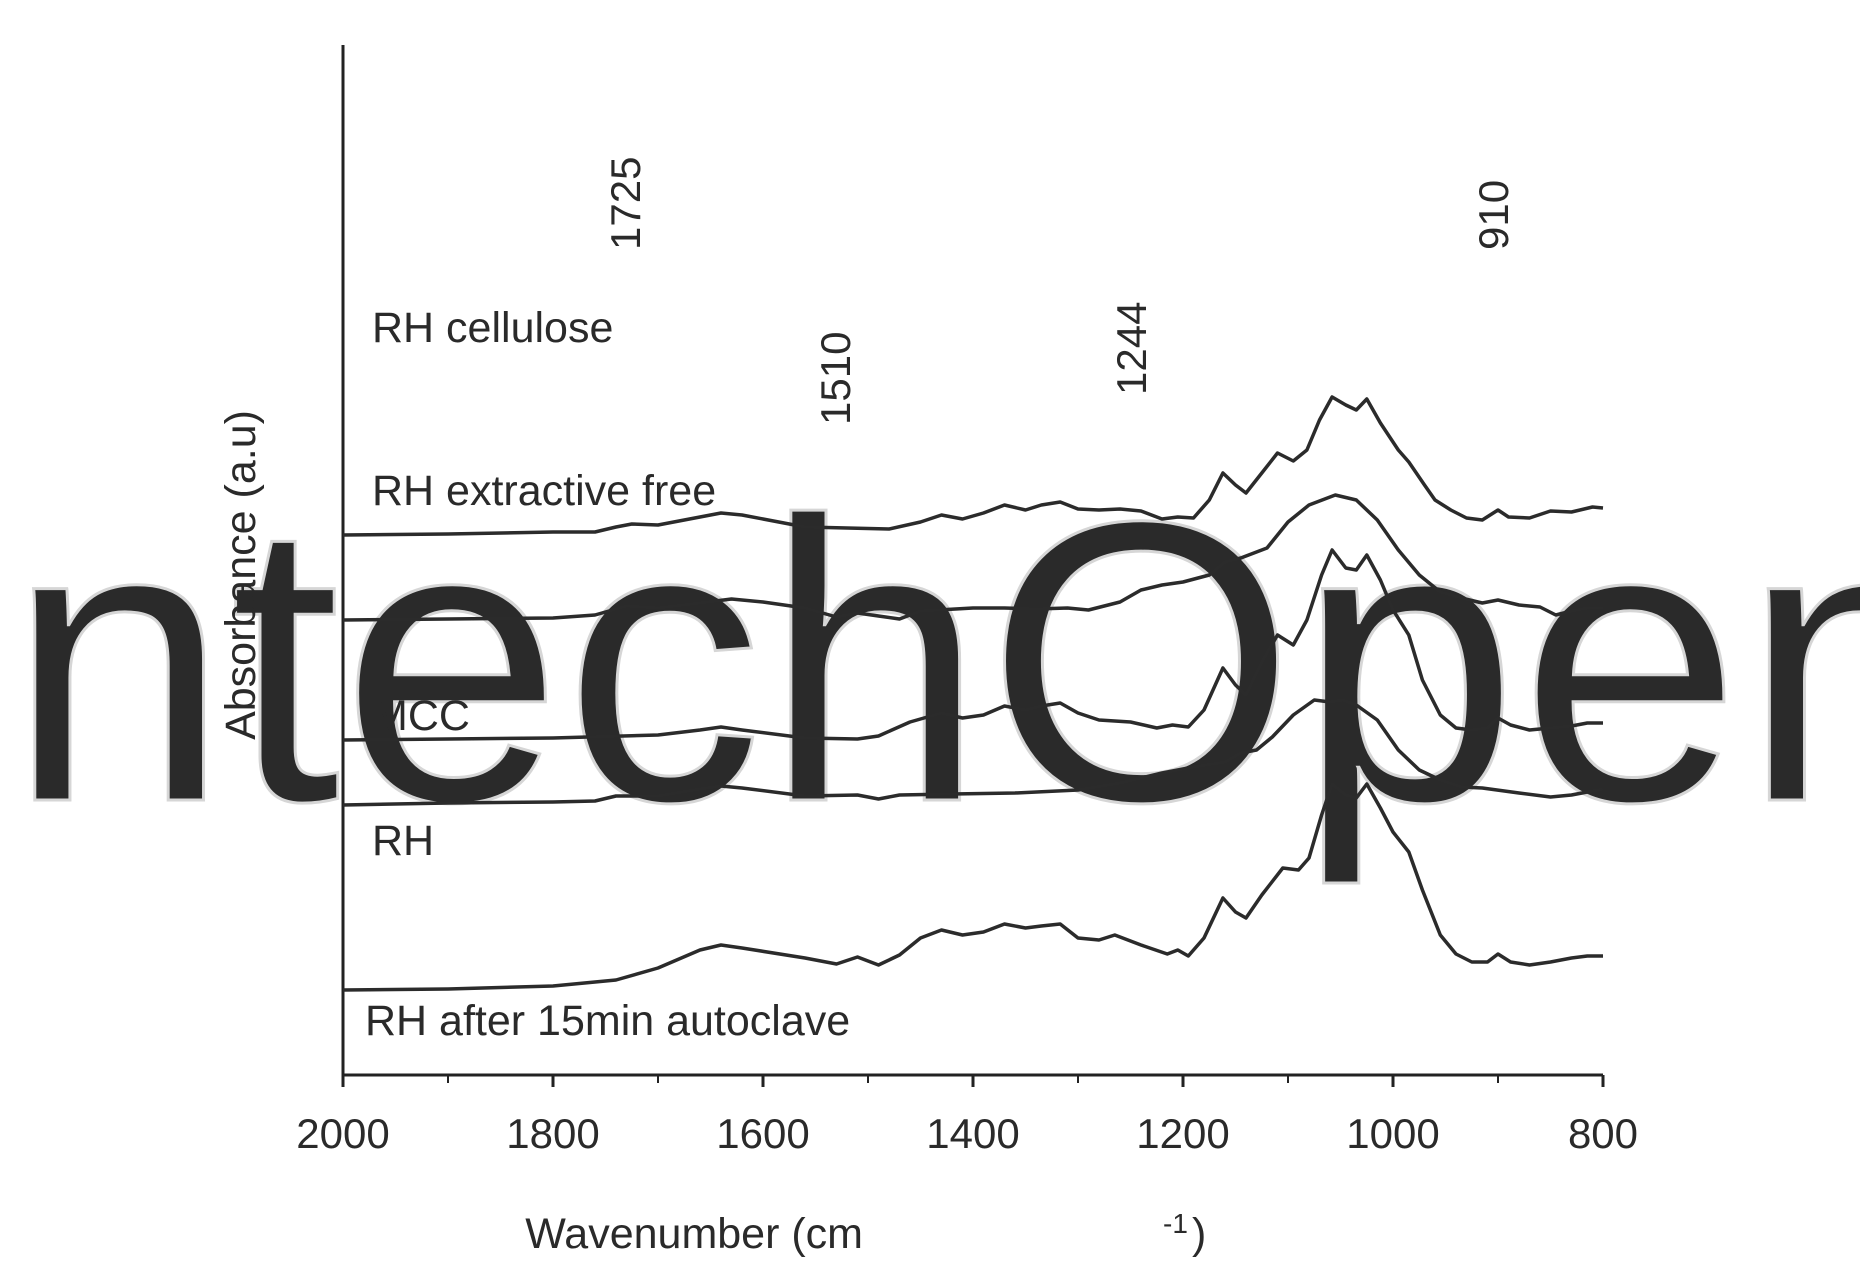  I want to click on peak-annotation-1510: 1510, so click(835, 378).